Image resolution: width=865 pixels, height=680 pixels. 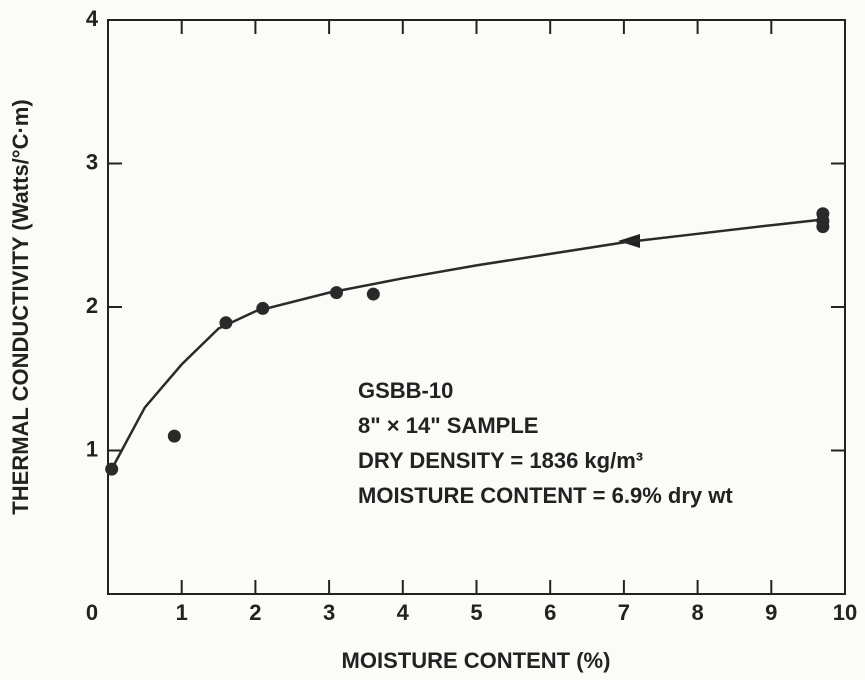 What do you see at coordinates (403, 612) in the screenshot?
I see `x-tick-label: 4` at bounding box center [403, 612].